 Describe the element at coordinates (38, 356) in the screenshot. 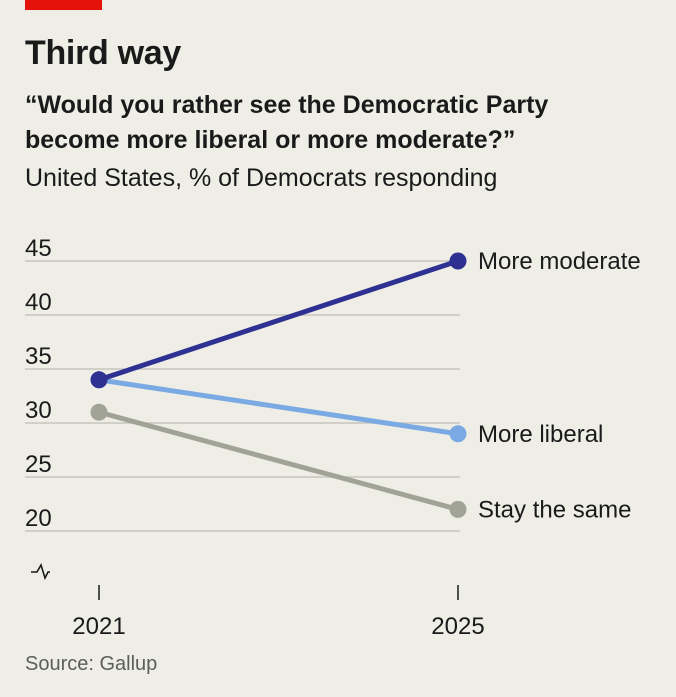

I see `y-tick-label-35: 35` at that location.